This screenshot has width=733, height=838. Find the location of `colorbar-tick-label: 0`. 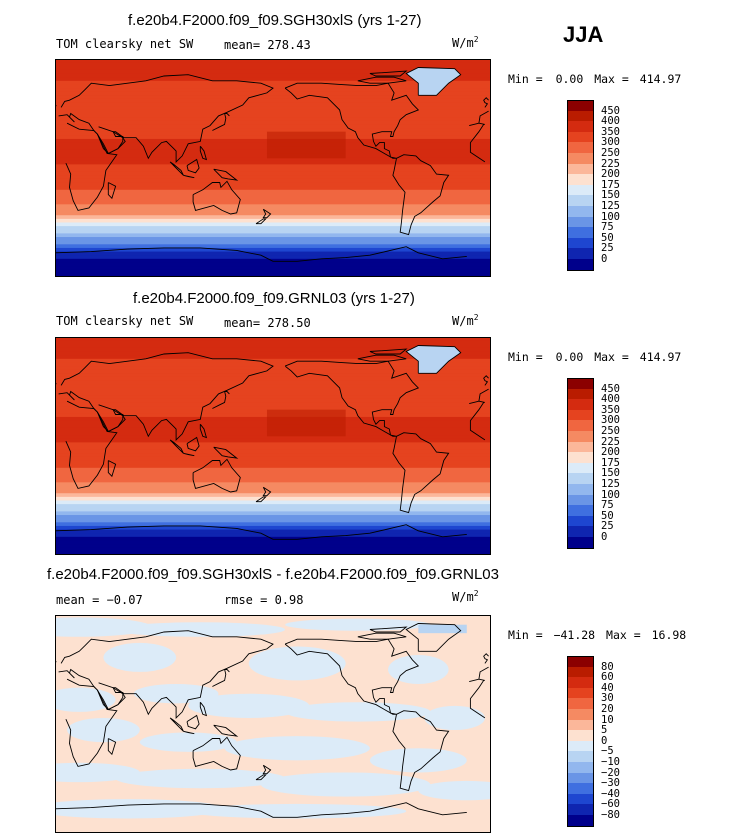

colorbar-tick-label: 0 is located at coordinates (604, 259).